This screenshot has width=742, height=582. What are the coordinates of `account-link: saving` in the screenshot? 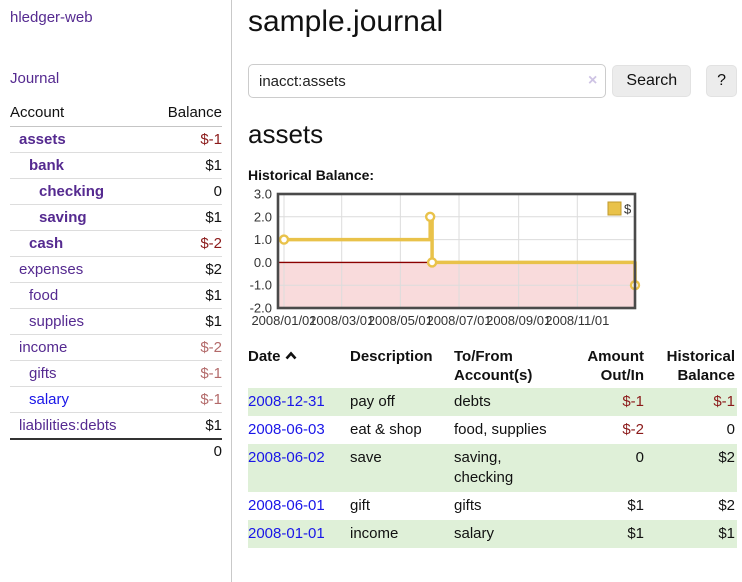 It's located at (63, 217).